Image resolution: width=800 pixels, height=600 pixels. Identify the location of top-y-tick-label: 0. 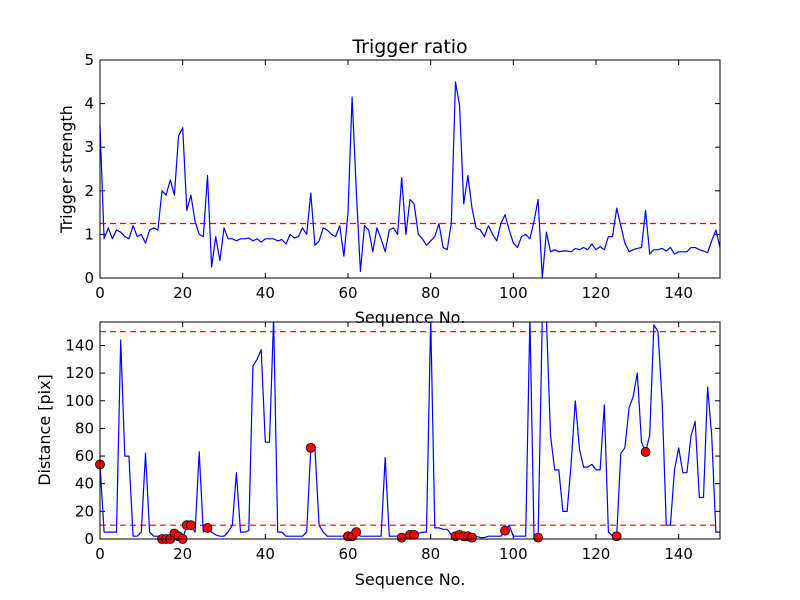
(89, 278).